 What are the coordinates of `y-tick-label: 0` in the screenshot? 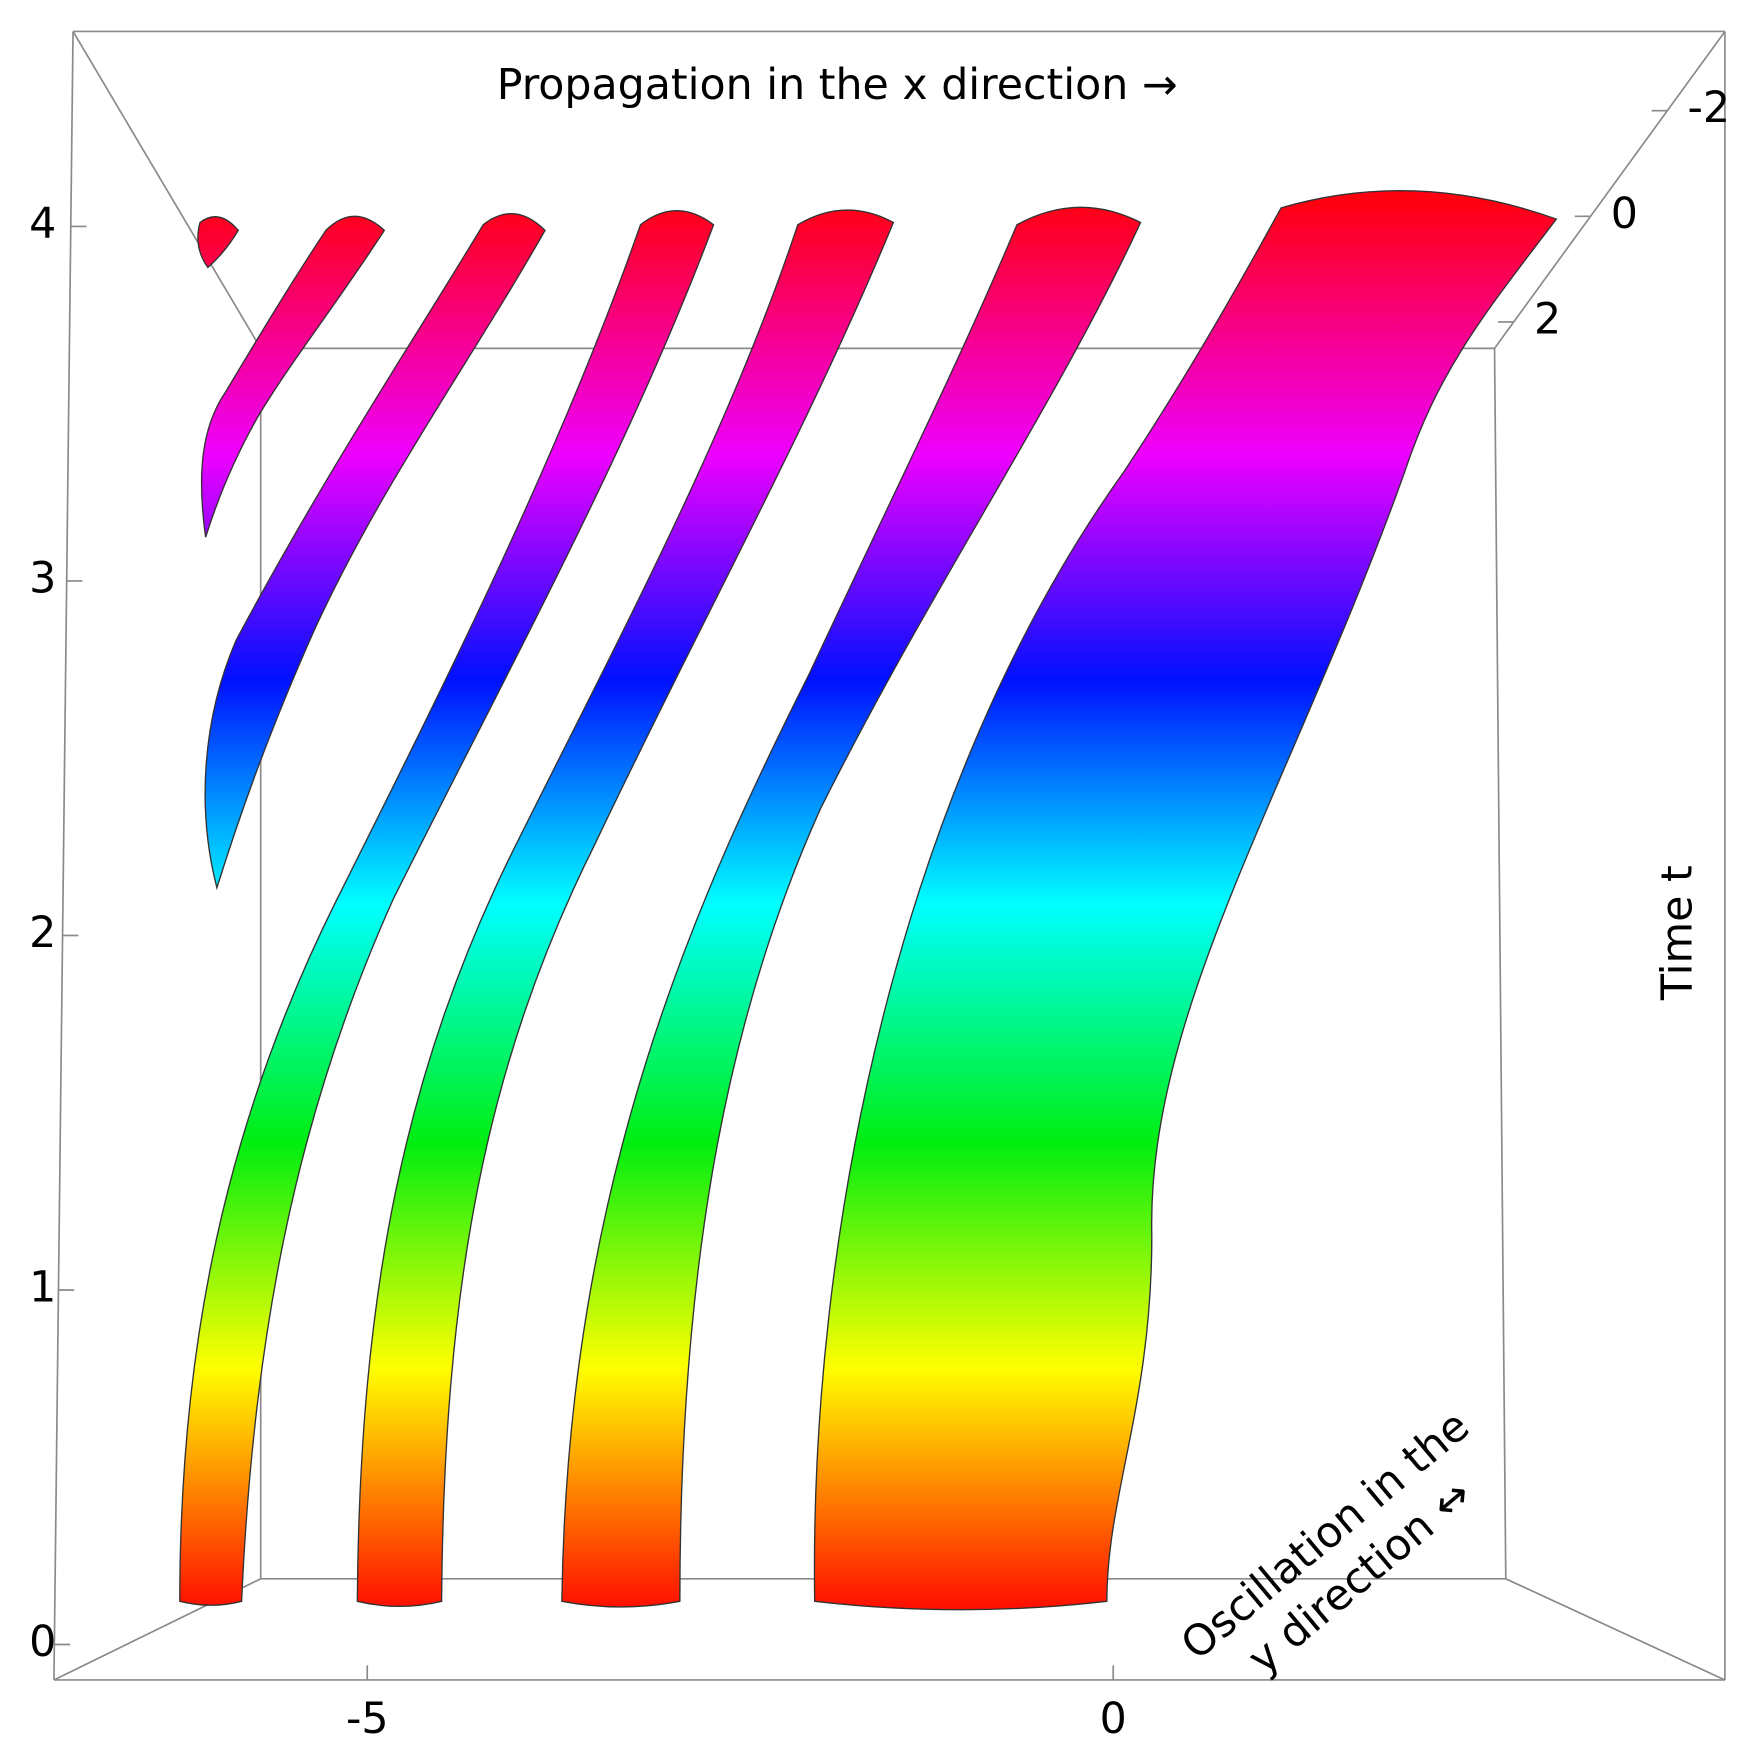 It's located at (1624, 214).